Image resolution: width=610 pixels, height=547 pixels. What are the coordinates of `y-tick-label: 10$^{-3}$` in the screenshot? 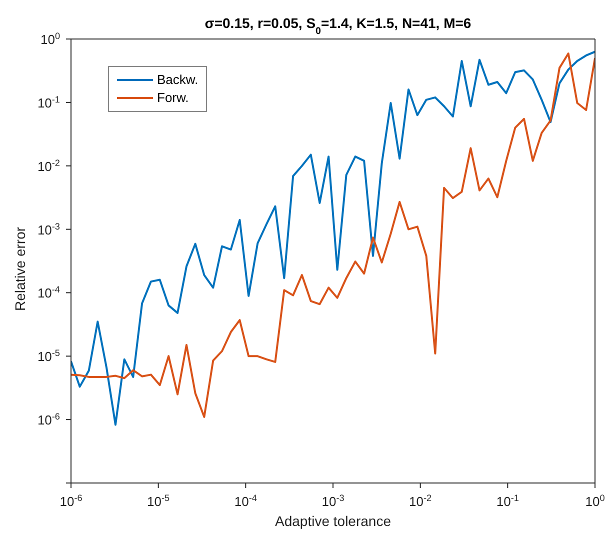 It's located at (48, 229).